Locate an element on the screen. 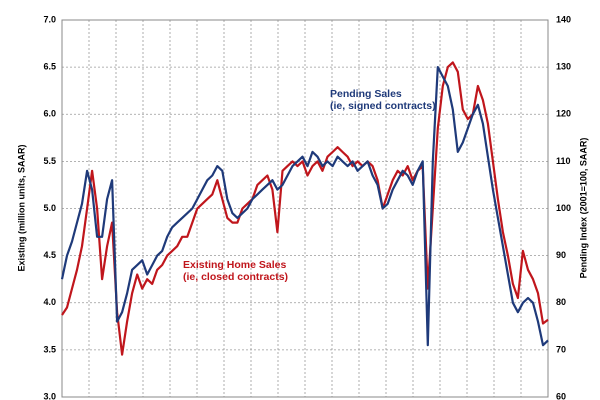  y2-tick-label: 110 is located at coordinates (563, 161).